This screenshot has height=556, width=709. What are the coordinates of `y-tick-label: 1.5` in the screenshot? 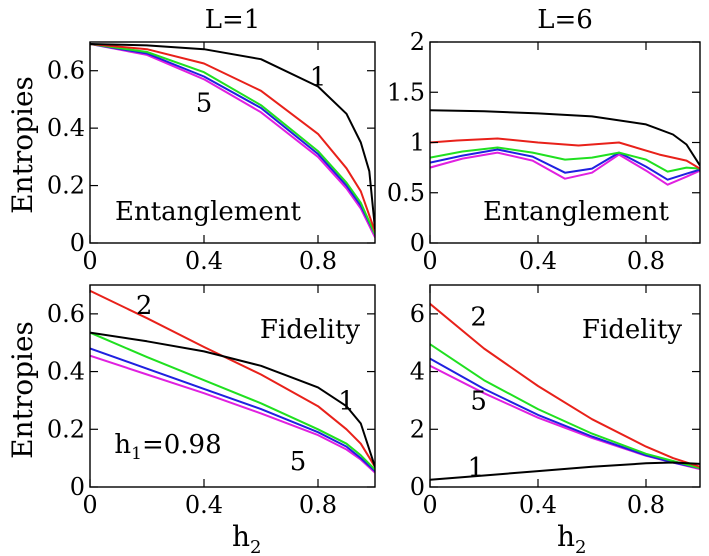 It's located at (406, 92).